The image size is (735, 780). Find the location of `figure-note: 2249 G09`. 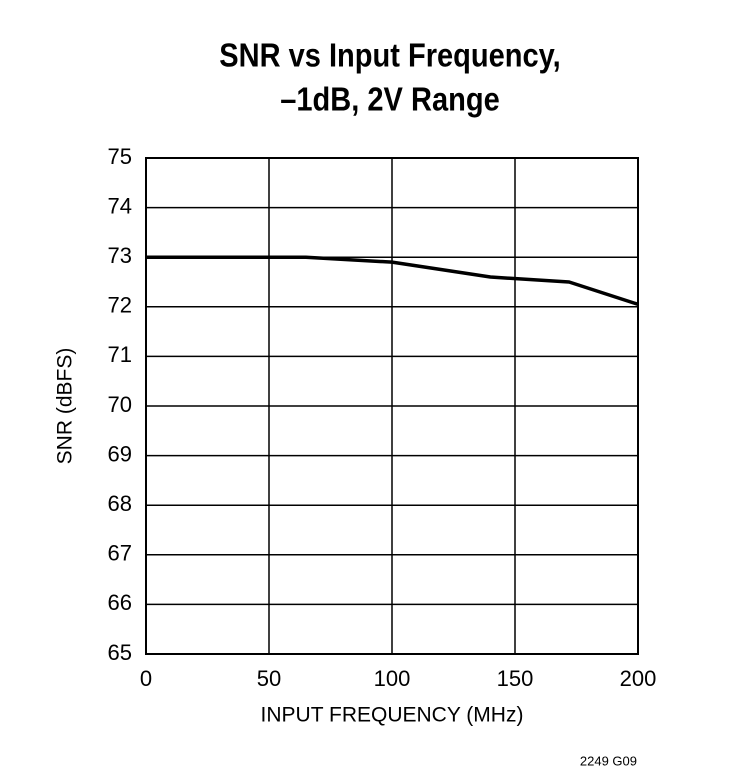

figure-note: 2249 G09 is located at coordinates (608, 760).